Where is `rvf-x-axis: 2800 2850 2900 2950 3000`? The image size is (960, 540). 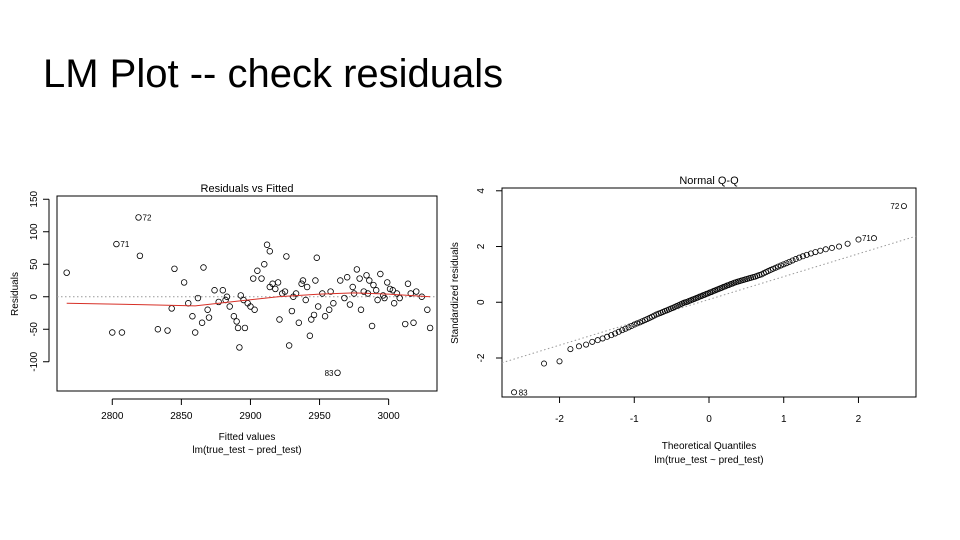
rvf-x-axis: 2800 2850 2900 2950 3000 is located at coordinates (251, 410).